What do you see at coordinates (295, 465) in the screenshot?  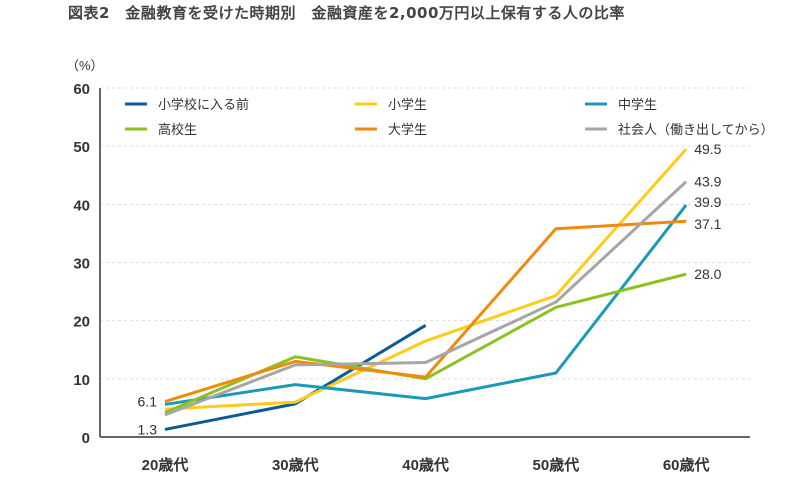 I see `x-tick-label: 30歳代` at bounding box center [295, 465].